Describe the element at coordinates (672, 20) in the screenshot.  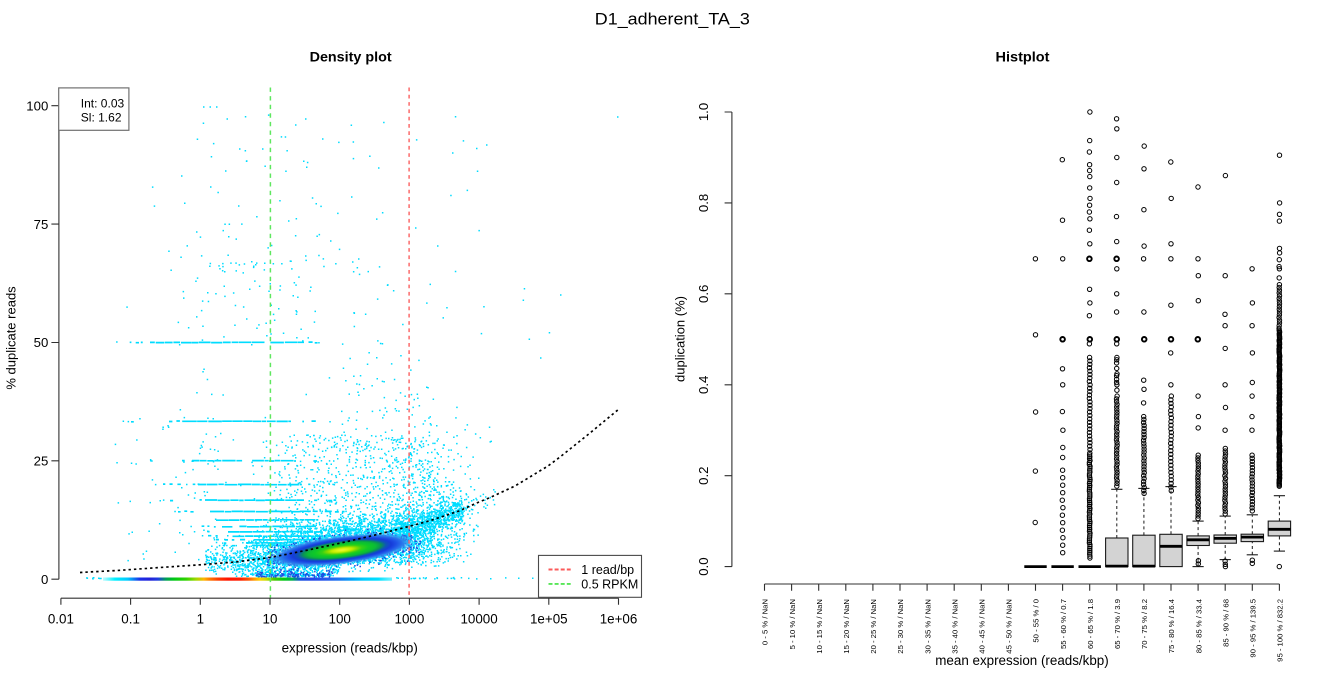
I see `svg-text: D1_adherent_TA_3` at that location.